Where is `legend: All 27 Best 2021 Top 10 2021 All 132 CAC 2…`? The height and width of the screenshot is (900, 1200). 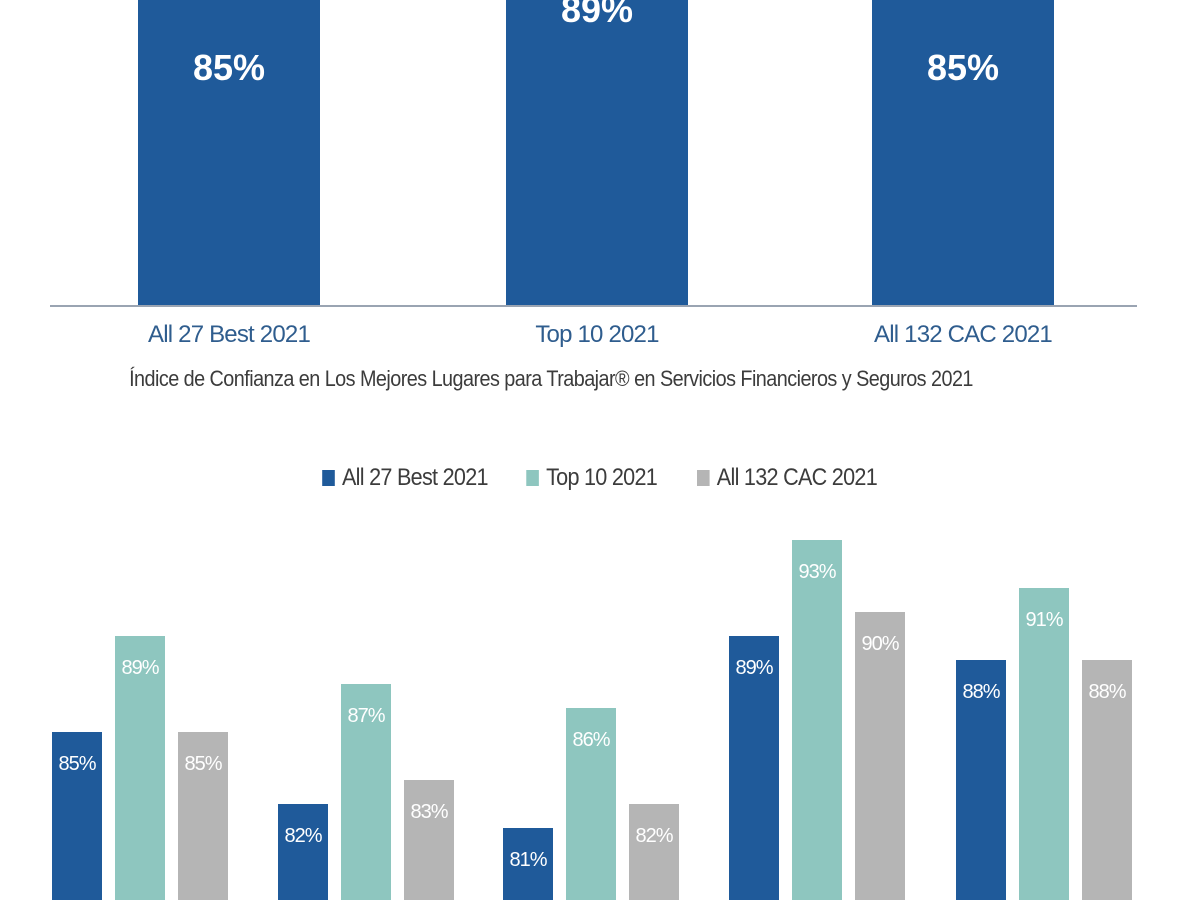 legend: All 27 Best 2021 Top 10 2021 All 132 CAC 2… is located at coordinates (600, 478).